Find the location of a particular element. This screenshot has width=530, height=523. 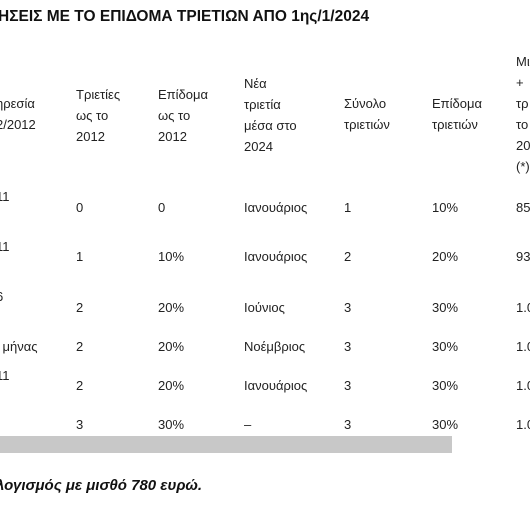

header-cell: 20 is located at coordinates (523, 145).